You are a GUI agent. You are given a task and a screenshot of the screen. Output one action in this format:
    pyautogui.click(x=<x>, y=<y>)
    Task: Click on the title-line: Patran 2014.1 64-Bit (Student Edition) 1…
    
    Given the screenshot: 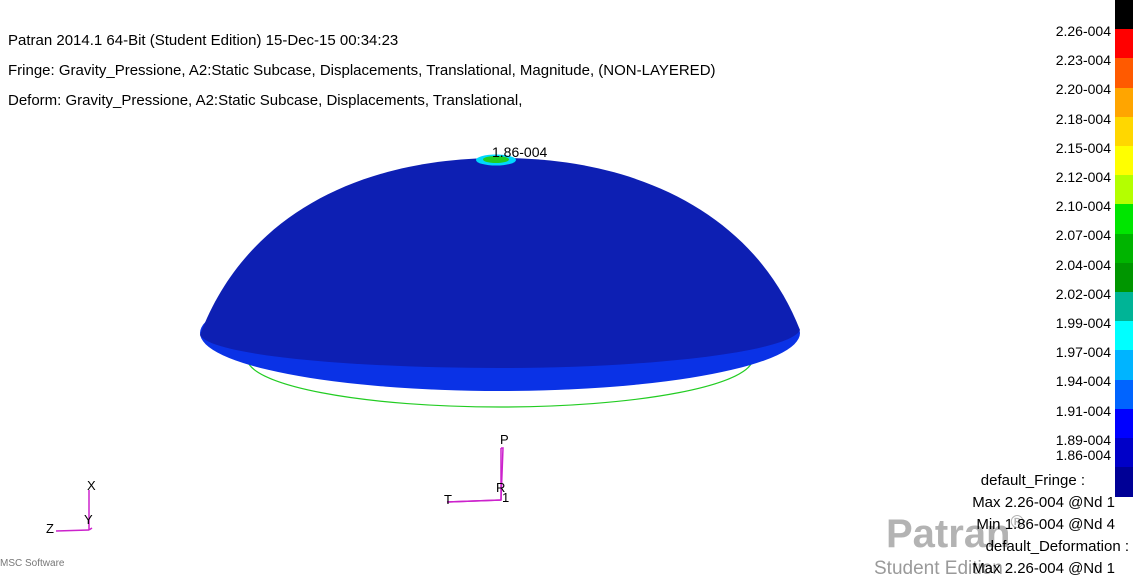 What is the action you would take?
    pyautogui.click(x=203, y=40)
    